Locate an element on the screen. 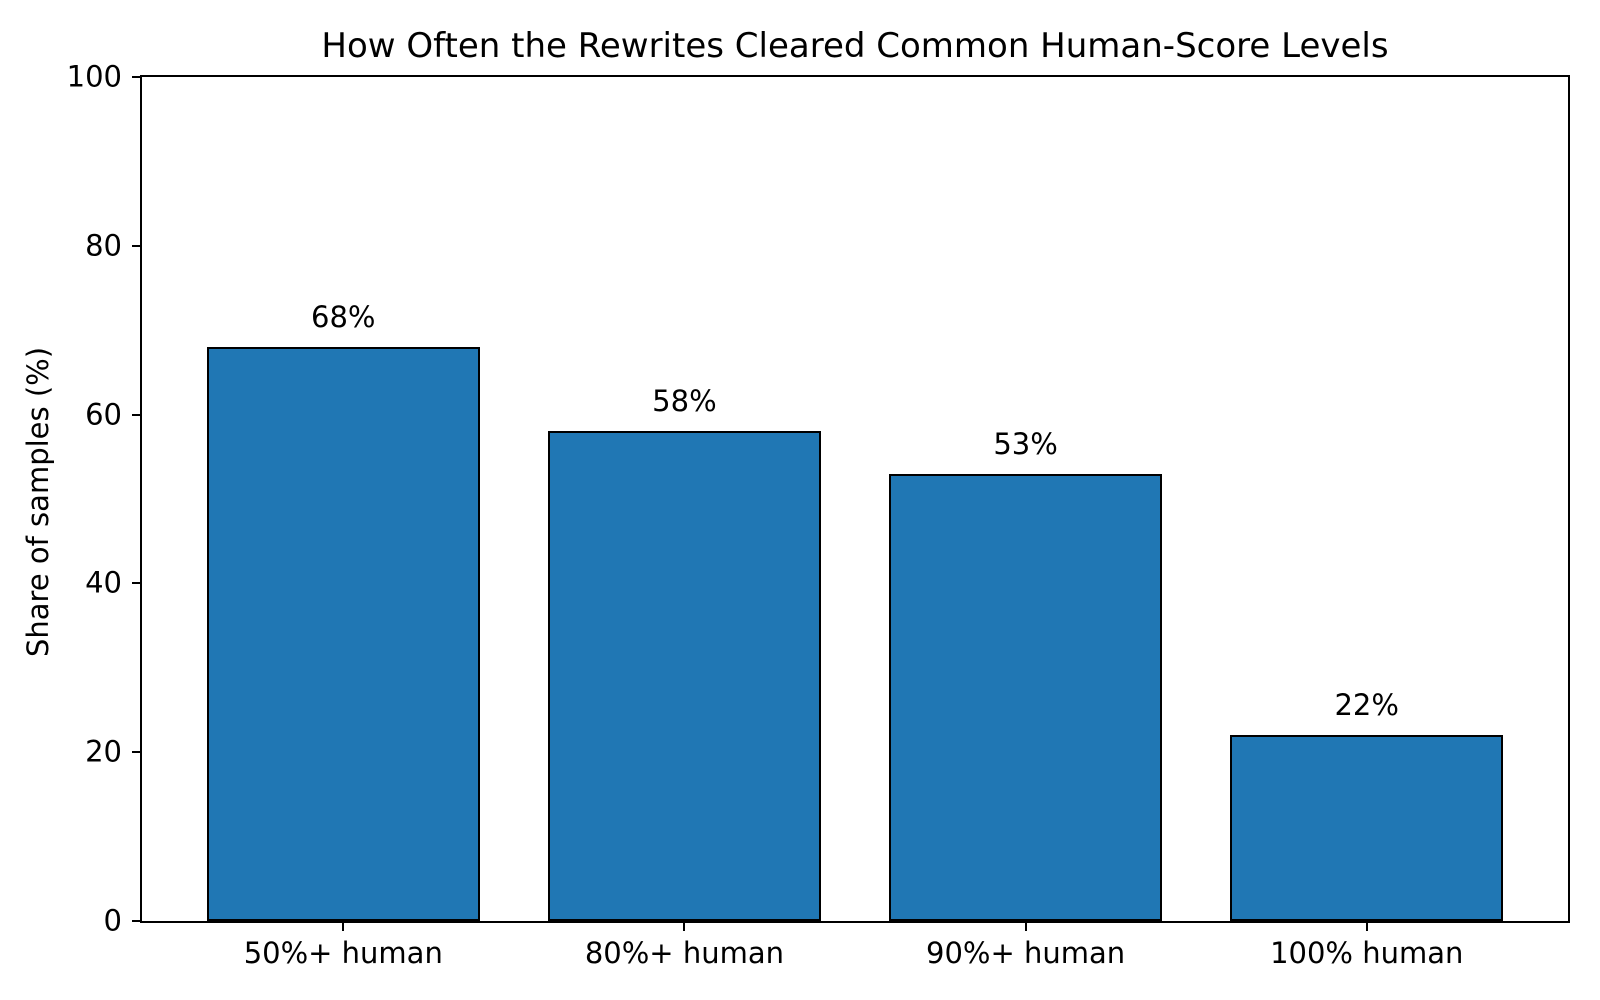  y-axis-label: Share of samples (%) is located at coordinates (38, 502).